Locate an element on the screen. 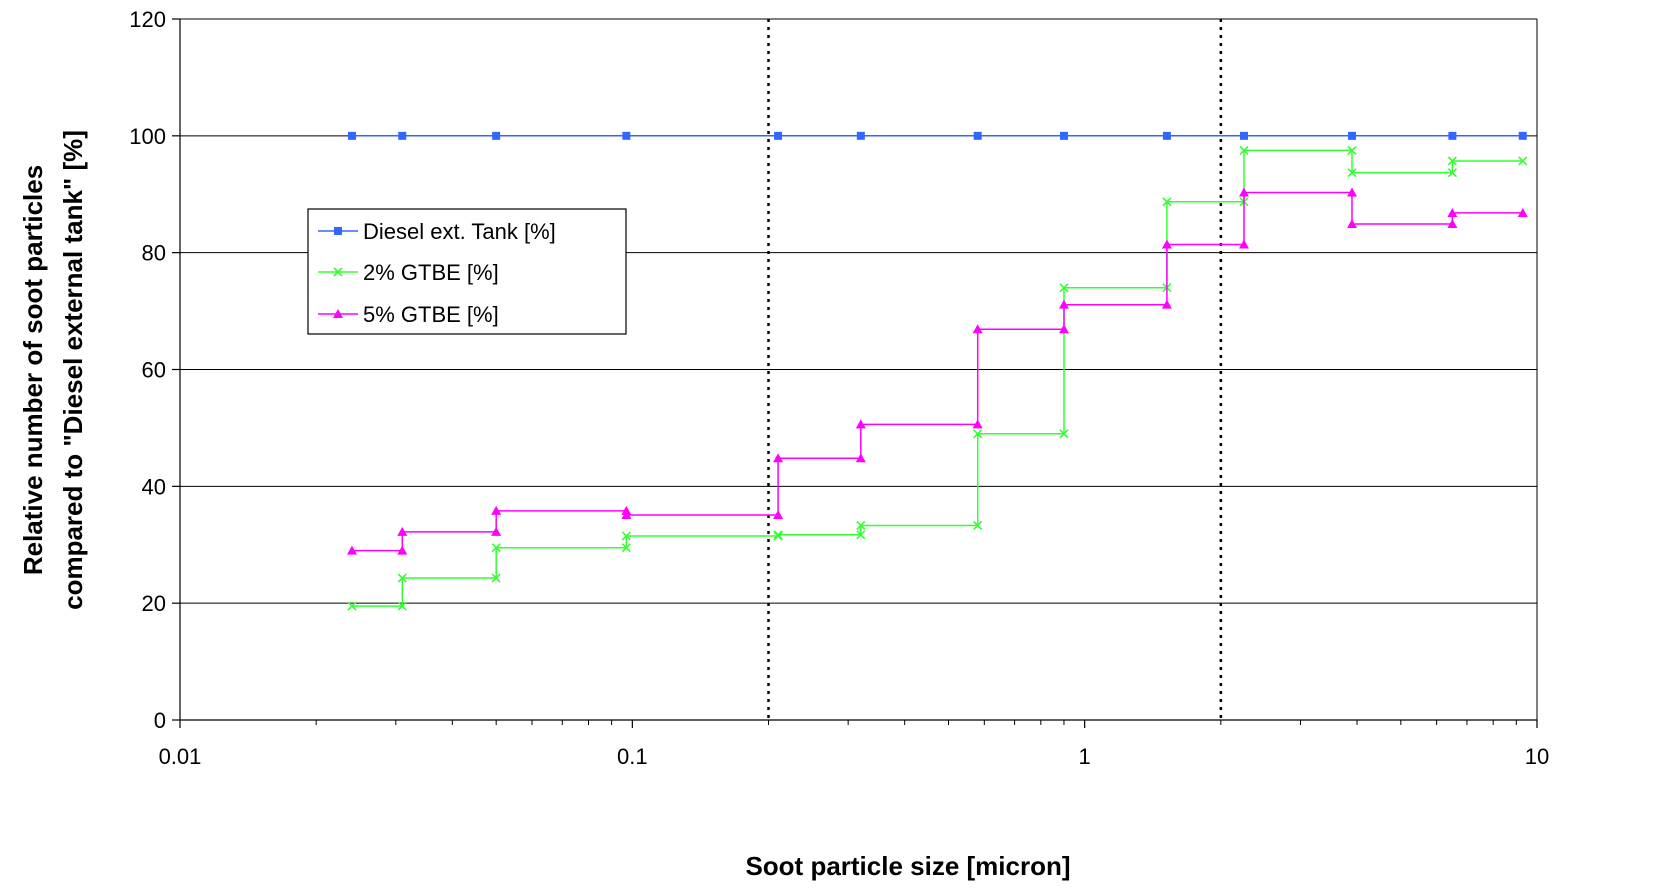 This screenshot has height=889, width=1655. y-tick-label: 120 is located at coordinates (147, 19).